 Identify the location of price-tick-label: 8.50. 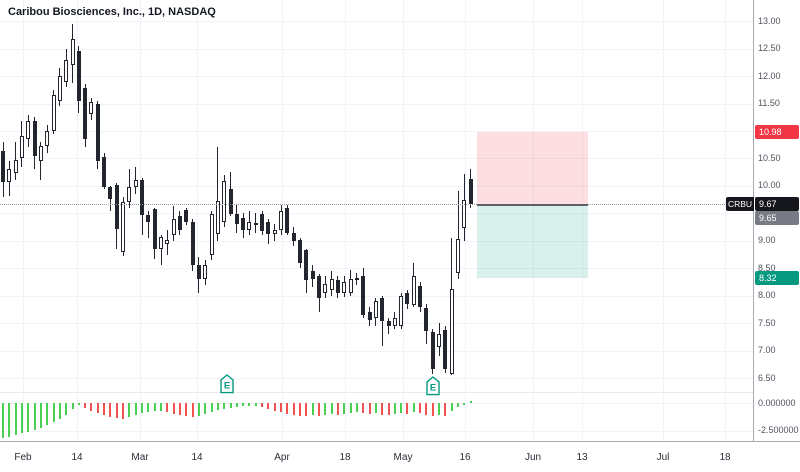
(767, 267).